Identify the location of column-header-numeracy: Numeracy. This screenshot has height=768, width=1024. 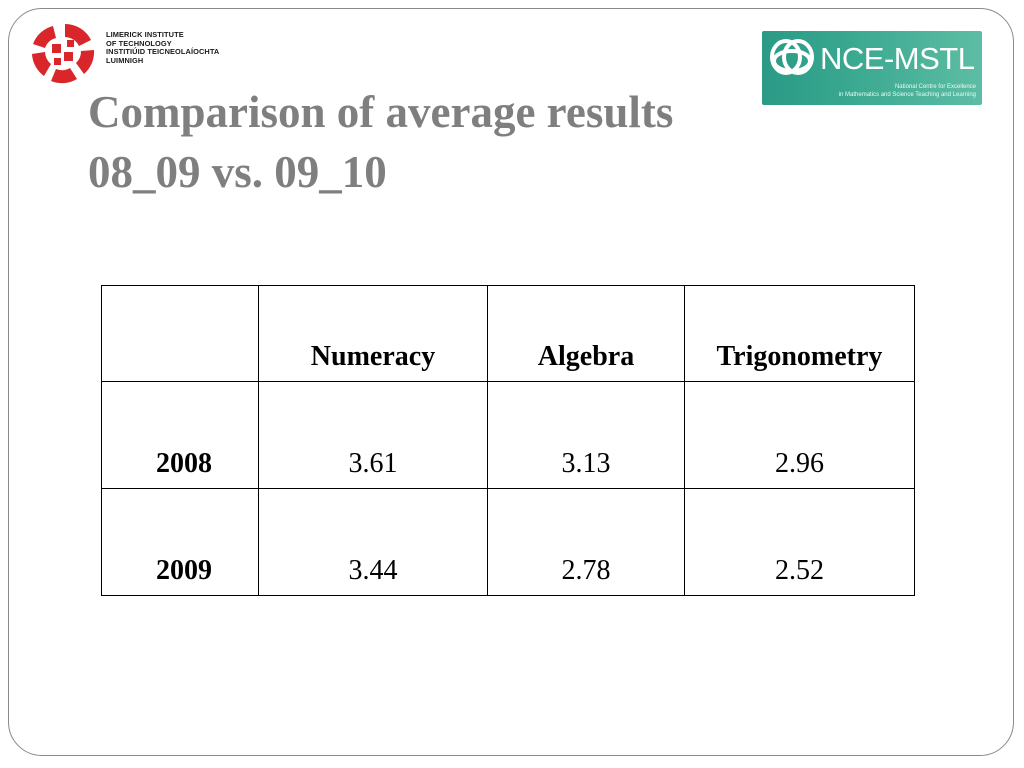
(373, 333).